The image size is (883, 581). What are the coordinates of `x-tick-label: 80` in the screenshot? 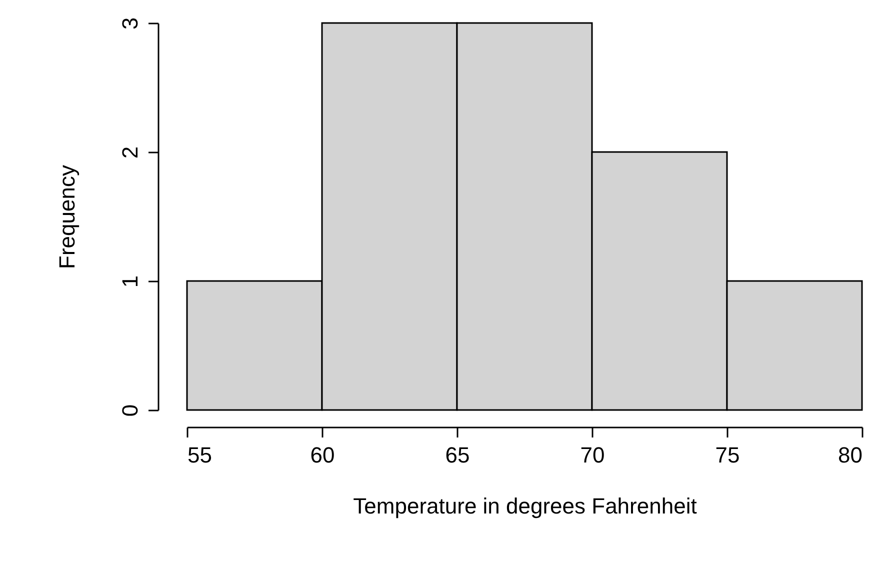 It's located at (850, 455).